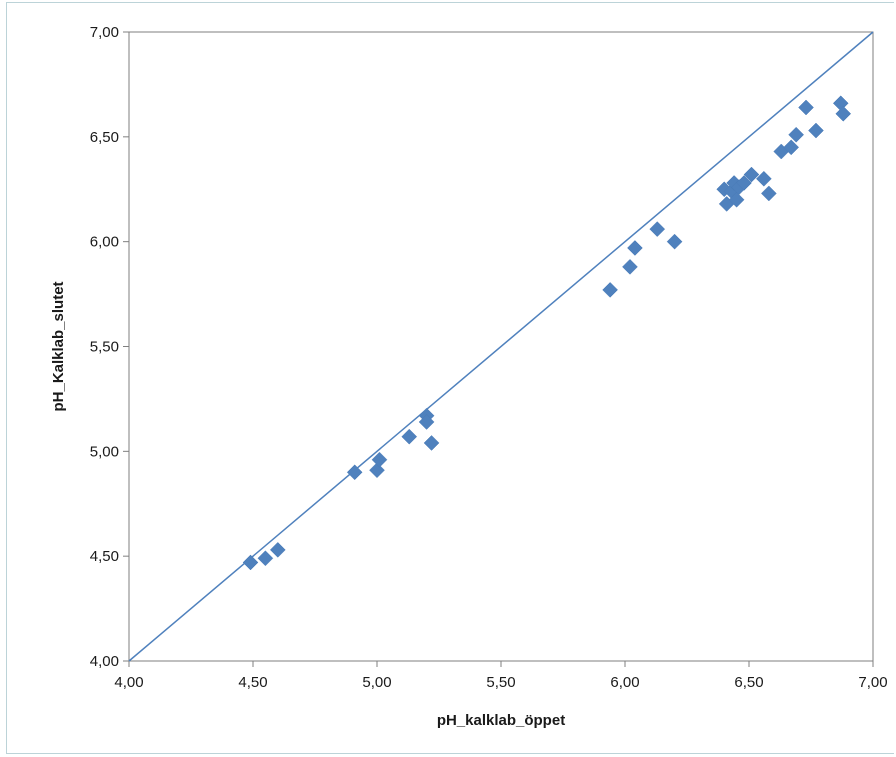 The height and width of the screenshot is (757, 896). What do you see at coordinates (104, 451) in the screenshot?
I see `y-tick-label: 5,00` at bounding box center [104, 451].